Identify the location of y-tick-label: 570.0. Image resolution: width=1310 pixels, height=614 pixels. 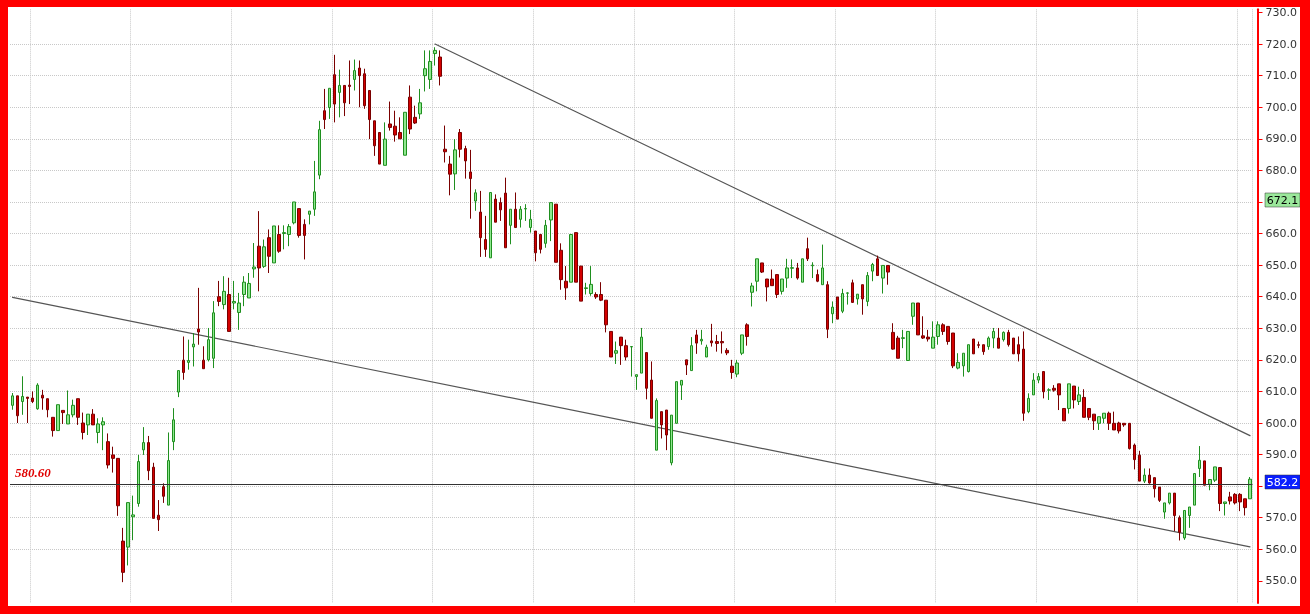
(1281, 518).